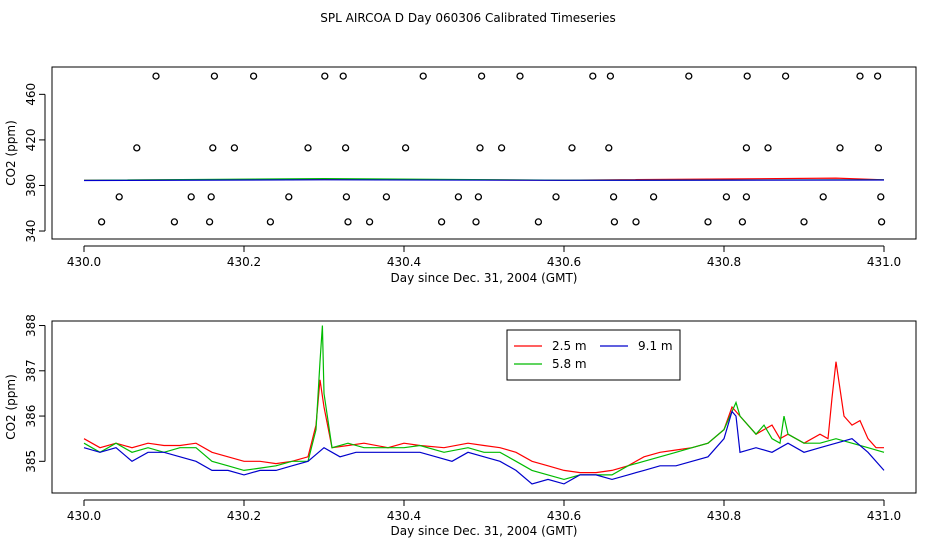 The image size is (936, 540). Describe the element at coordinates (31, 370) in the screenshot. I see `bot-y-tick-label: 387` at that location.